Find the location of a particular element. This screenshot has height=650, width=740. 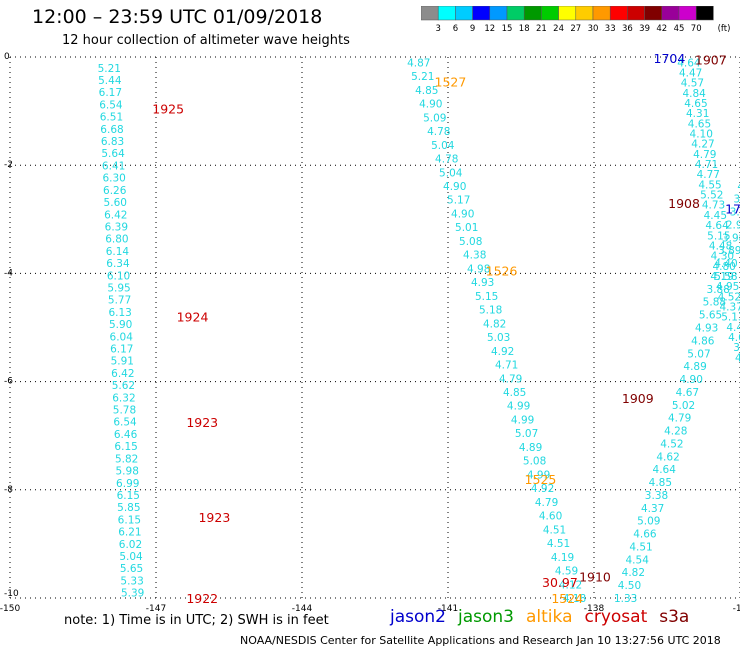

x-tick-label: -138 is located at coordinates (594, 609).